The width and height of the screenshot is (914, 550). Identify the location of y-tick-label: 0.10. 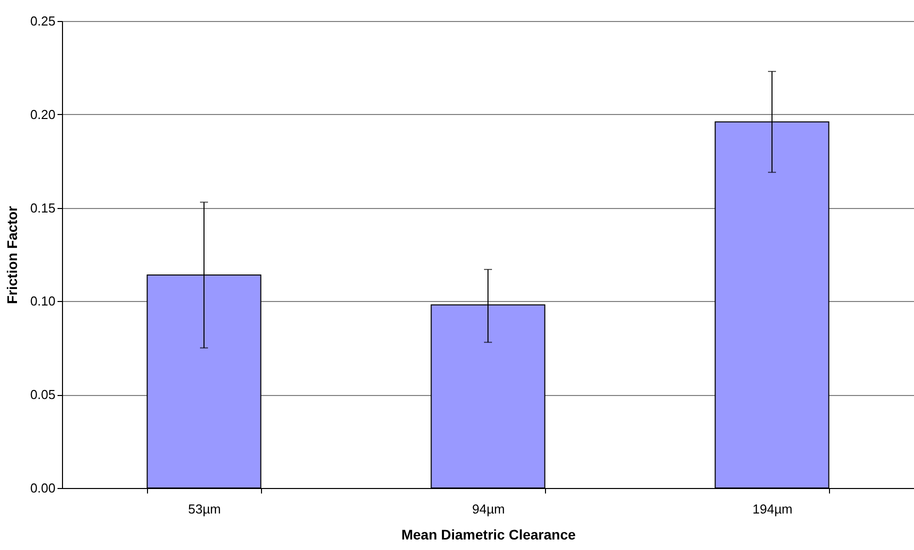
(43, 301).